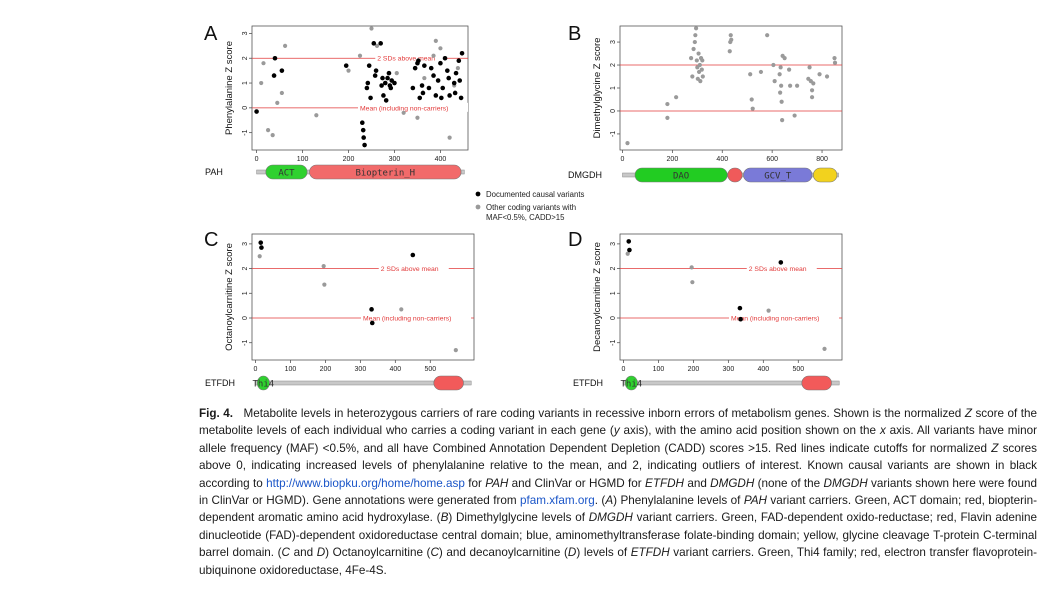  Describe the element at coordinates (434, 553) in the screenshot. I see `caption-italic: C` at that location.